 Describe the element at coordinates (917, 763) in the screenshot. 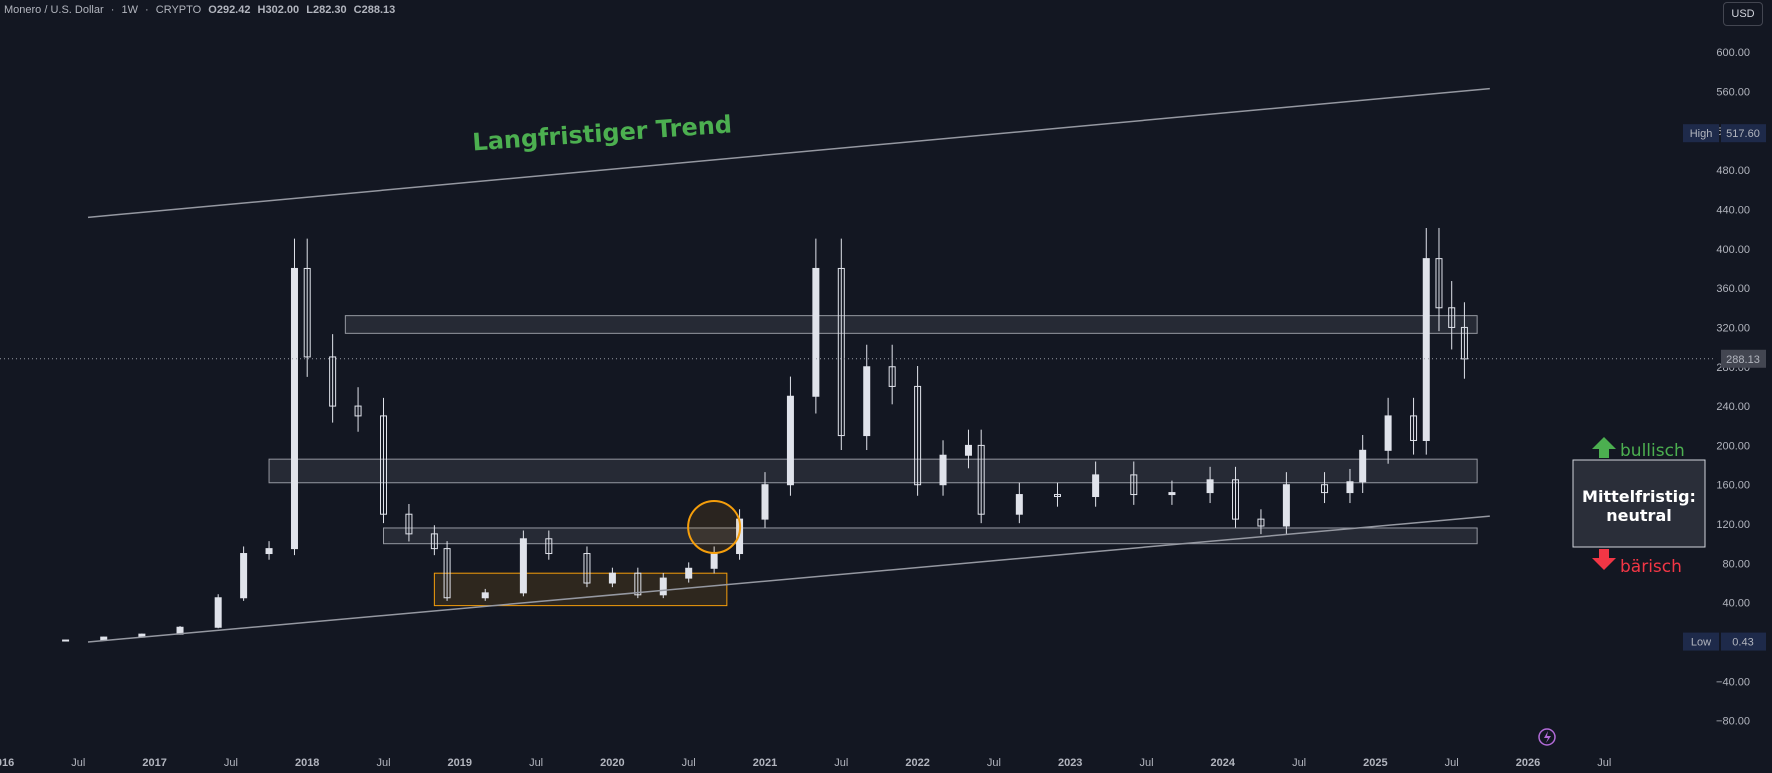

I see `x-tick-label: 2022` at that location.